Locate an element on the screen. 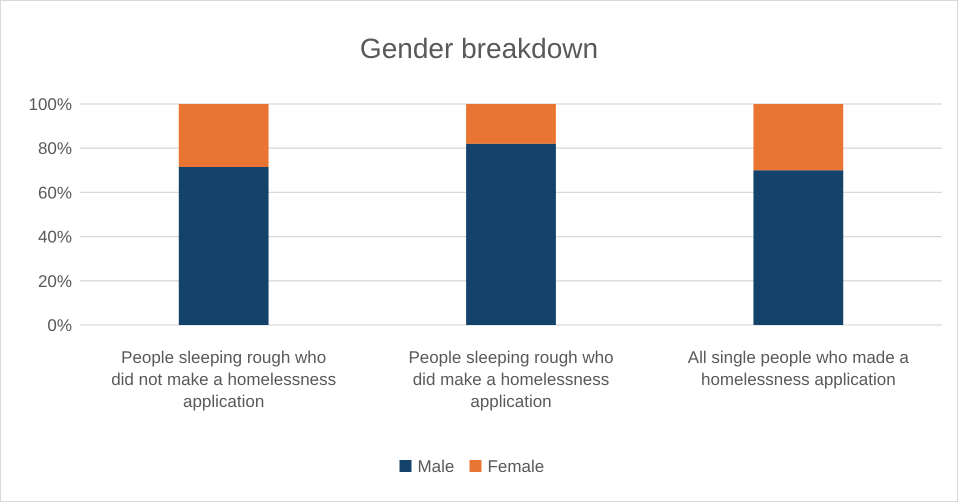  x-tick-label: People sleeping rough who did make a homelessness application is located at coordinates (511, 379).